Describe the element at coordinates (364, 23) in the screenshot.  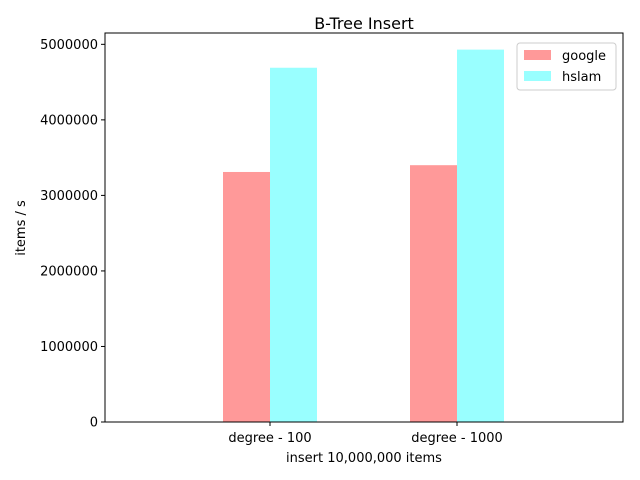
I see `chart-title: B-Tree Insert` at that location.